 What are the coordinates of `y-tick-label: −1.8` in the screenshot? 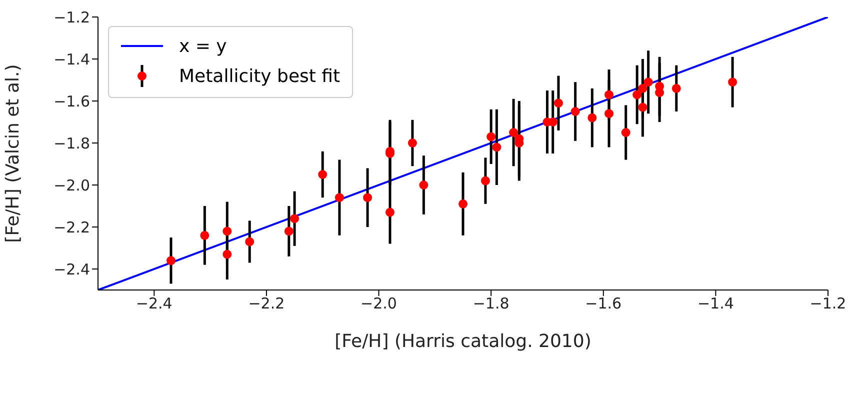 It's located at (72, 143).